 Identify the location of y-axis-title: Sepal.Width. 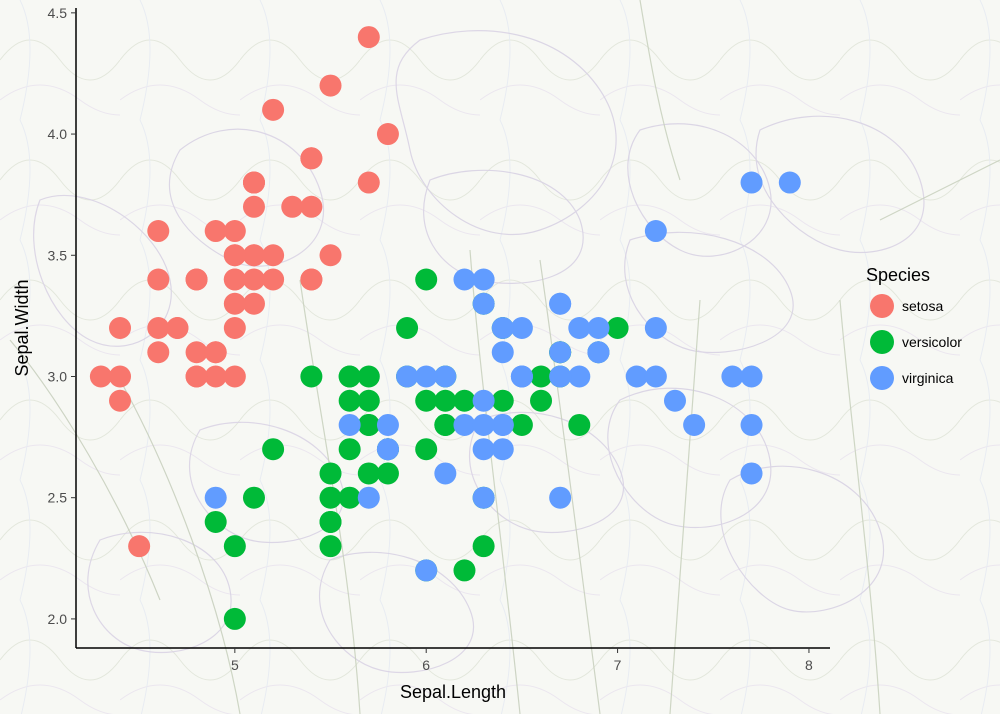
(22, 327).